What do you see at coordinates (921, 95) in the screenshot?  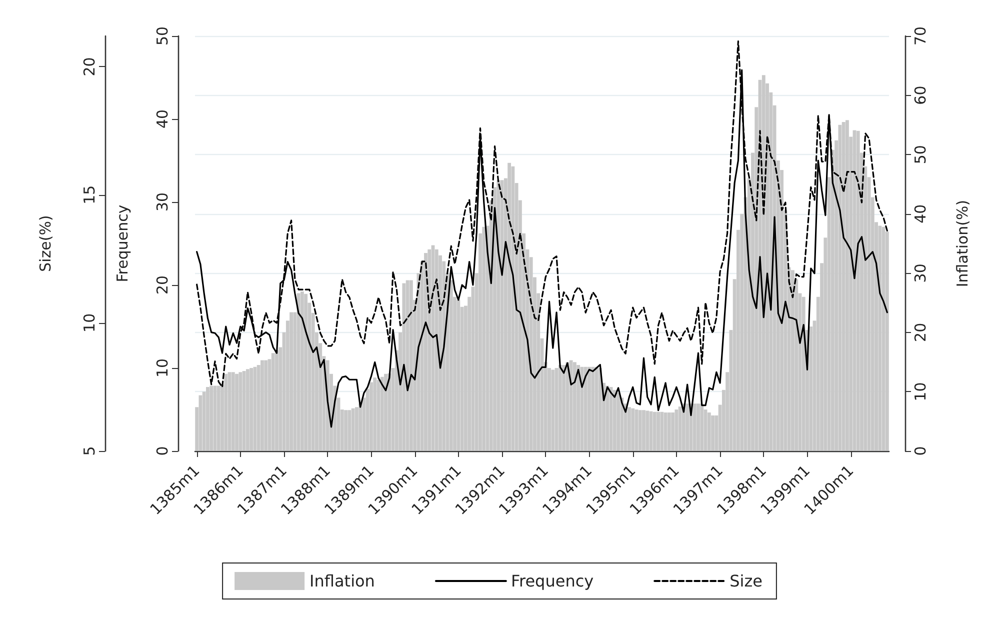 I see `y-tick-label: 60` at bounding box center [921, 95].